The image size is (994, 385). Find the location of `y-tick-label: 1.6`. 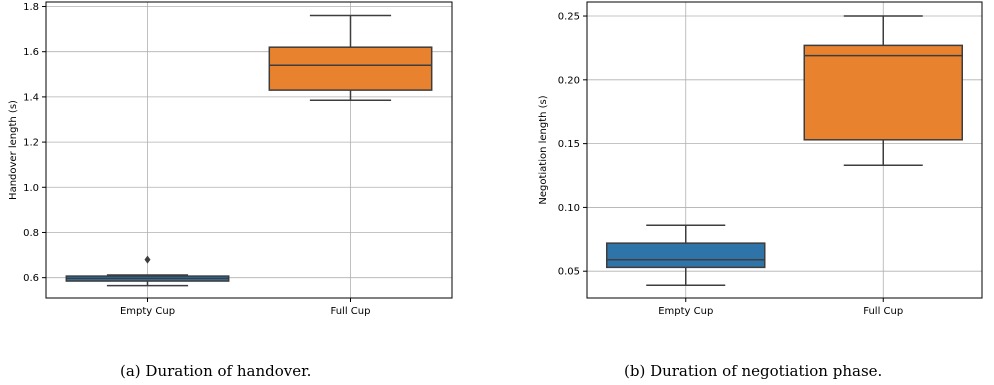

y-tick-label: 1.6 is located at coordinates (31, 52).